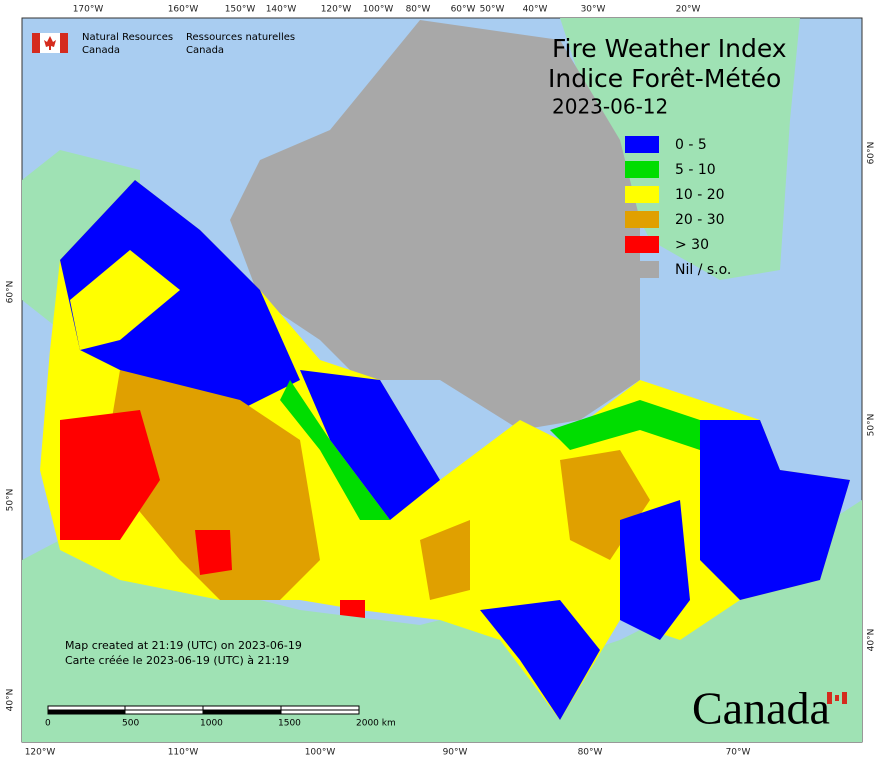 This screenshot has height=764, width=880. I want to click on wordmark: Canada, so click(761, 708).